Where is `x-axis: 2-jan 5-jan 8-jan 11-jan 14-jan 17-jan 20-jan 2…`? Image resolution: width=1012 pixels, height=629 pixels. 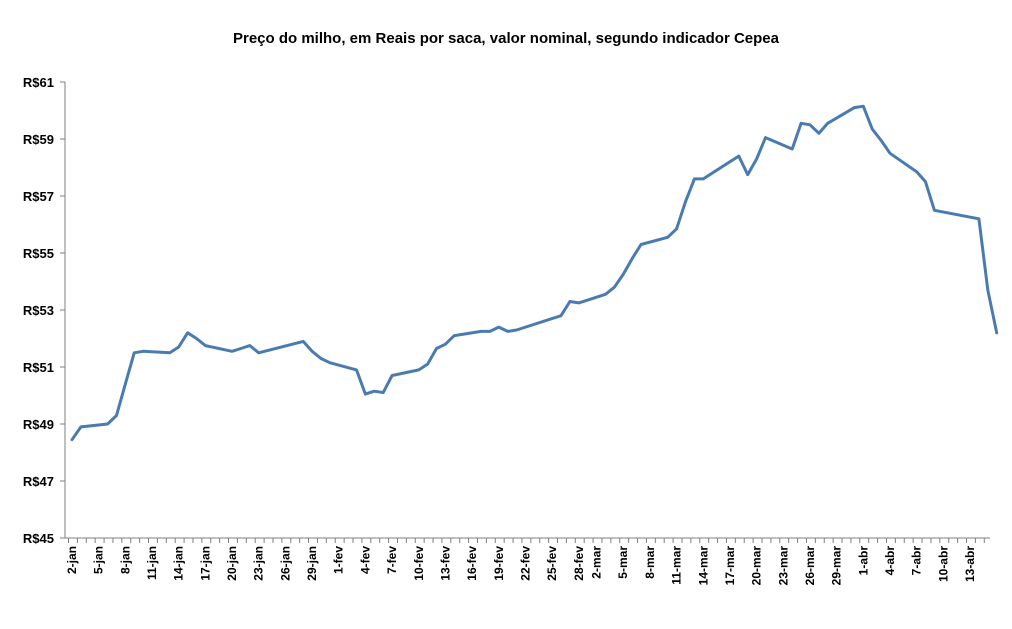 x-axis: 2-jan 5-jan 8-jan 11-jan 14-jan 17-jan 20-jan 2… is located at coordinates (527, 561).